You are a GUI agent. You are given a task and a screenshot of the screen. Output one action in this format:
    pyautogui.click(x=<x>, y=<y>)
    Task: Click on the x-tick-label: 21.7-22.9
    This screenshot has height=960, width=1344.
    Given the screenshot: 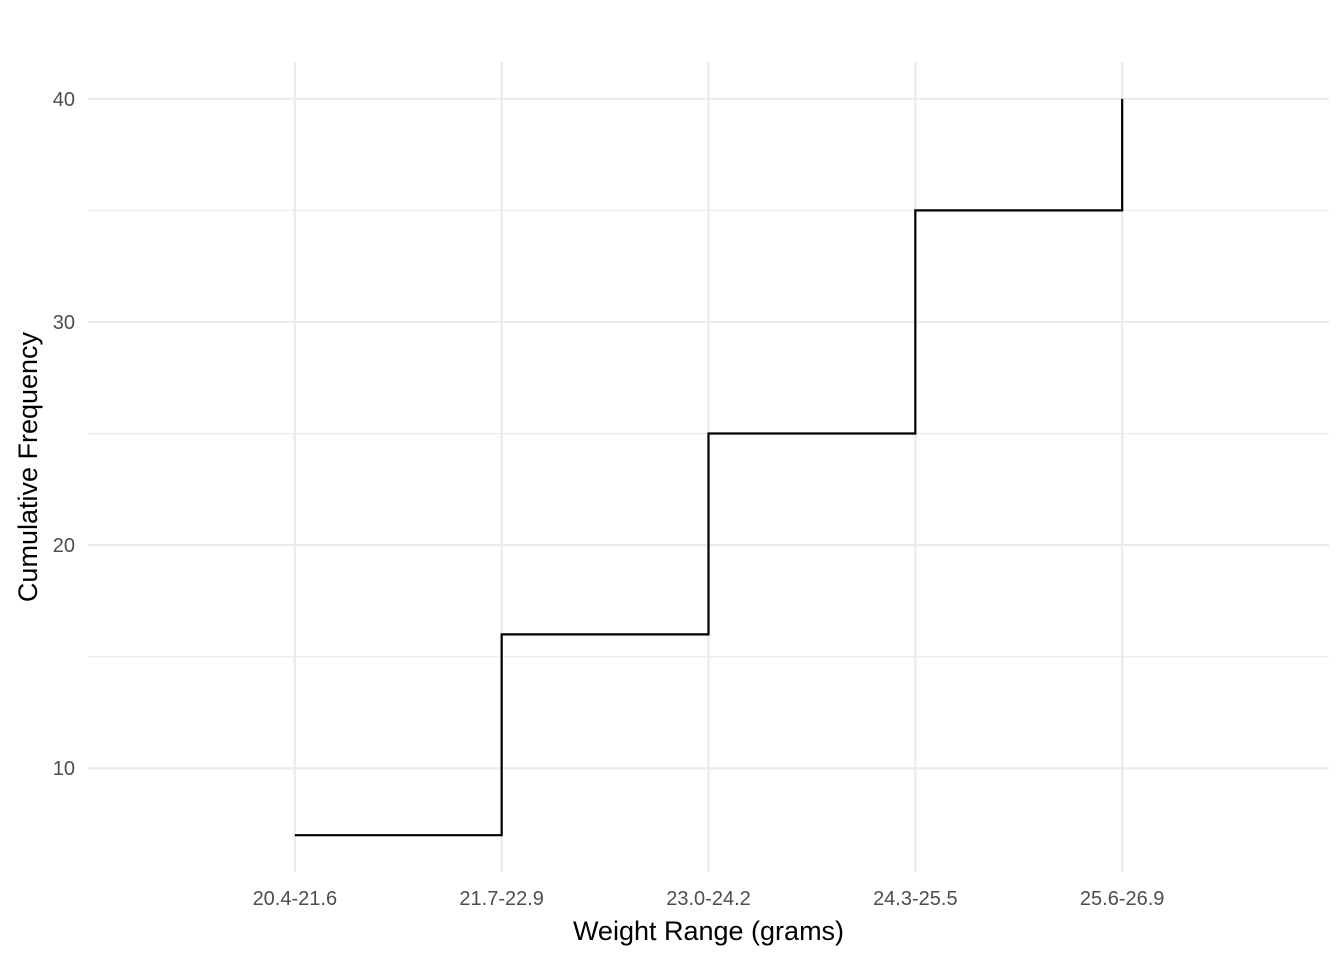 What is the action you would take?
    pyautogui.click(x=501, y=899)
    